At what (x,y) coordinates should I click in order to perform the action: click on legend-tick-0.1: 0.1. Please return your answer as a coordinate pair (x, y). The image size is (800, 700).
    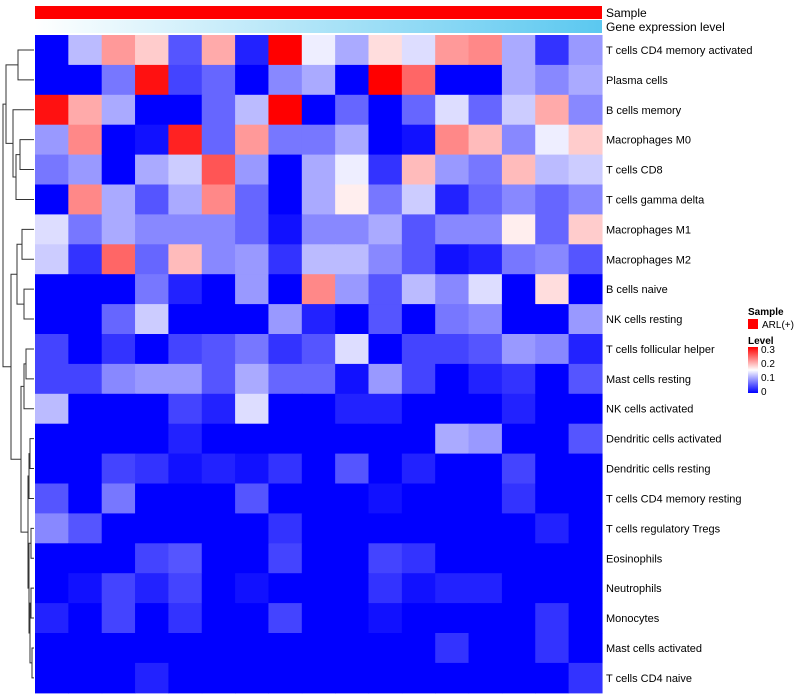
    Looking at the image, I should click on (768, 378).